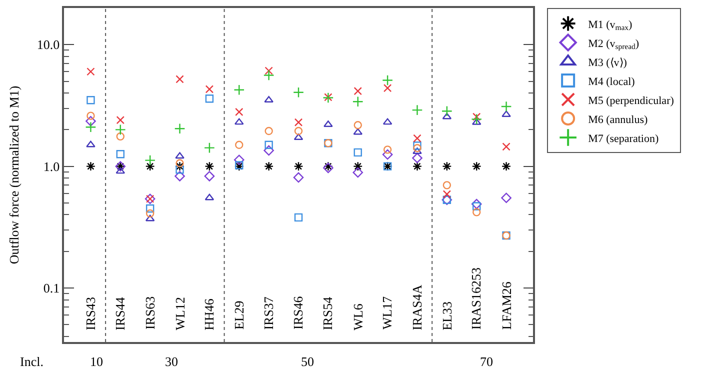 Image resolution: width=723 pixels, height=372 pixels. I want to click on legend-label: M7 (separation), so click(623, 138).